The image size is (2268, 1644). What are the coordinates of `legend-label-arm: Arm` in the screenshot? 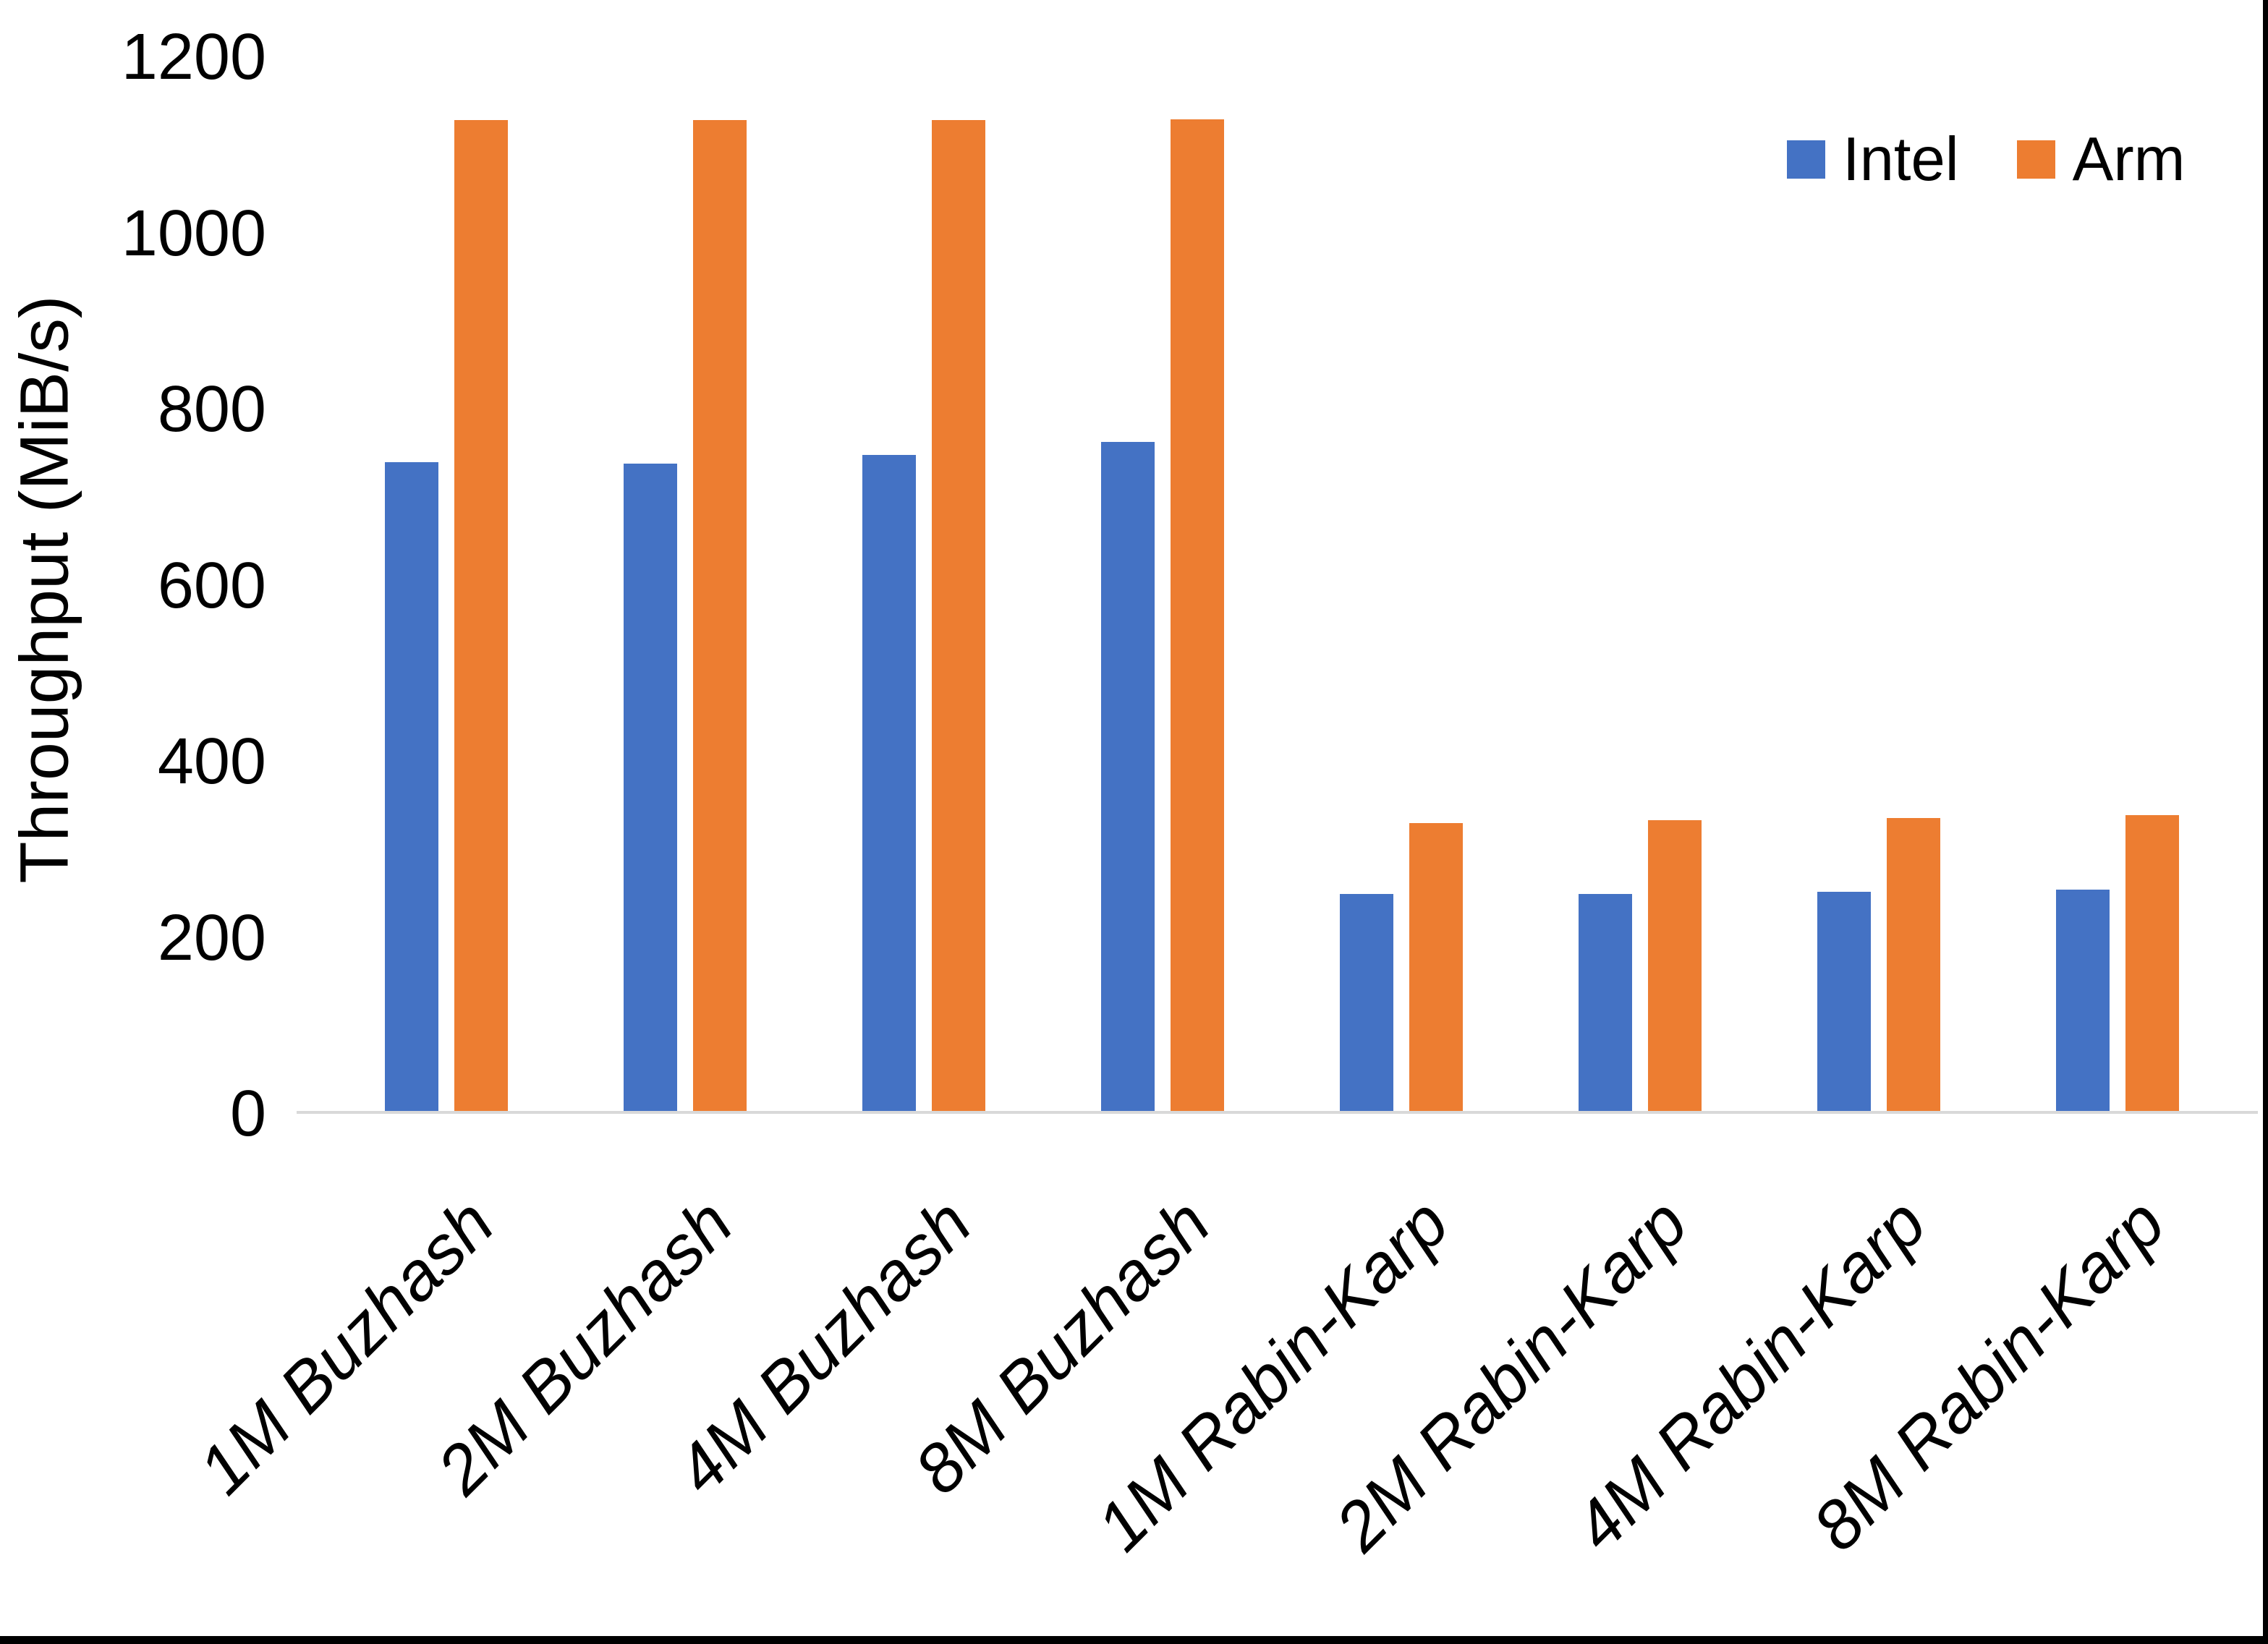 It's located at (2129, 159).